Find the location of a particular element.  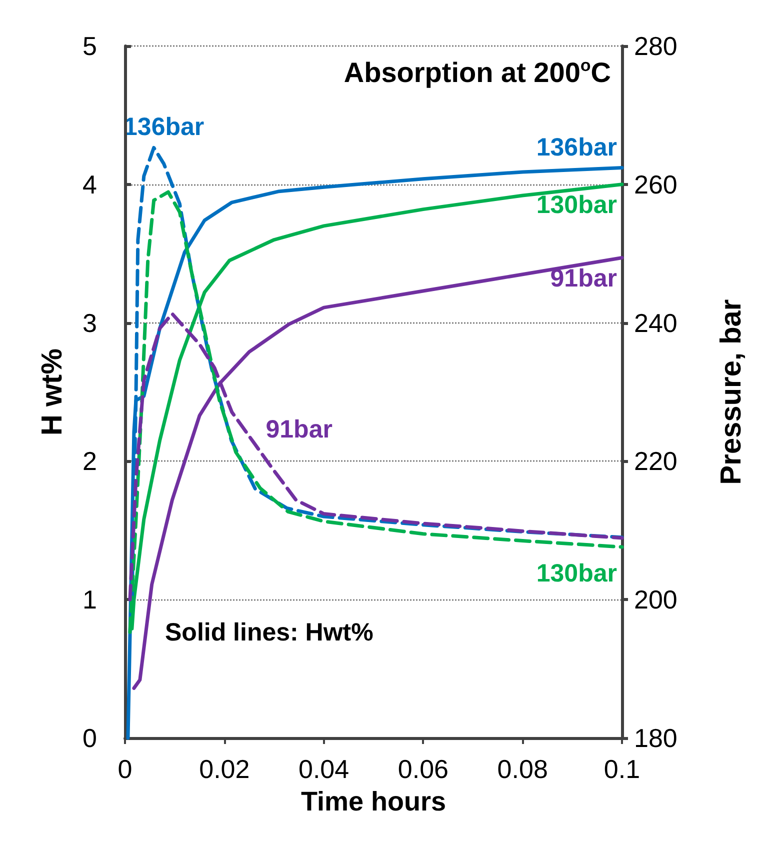

y2-tick-label: 240 is located at coordinates (656, 323).